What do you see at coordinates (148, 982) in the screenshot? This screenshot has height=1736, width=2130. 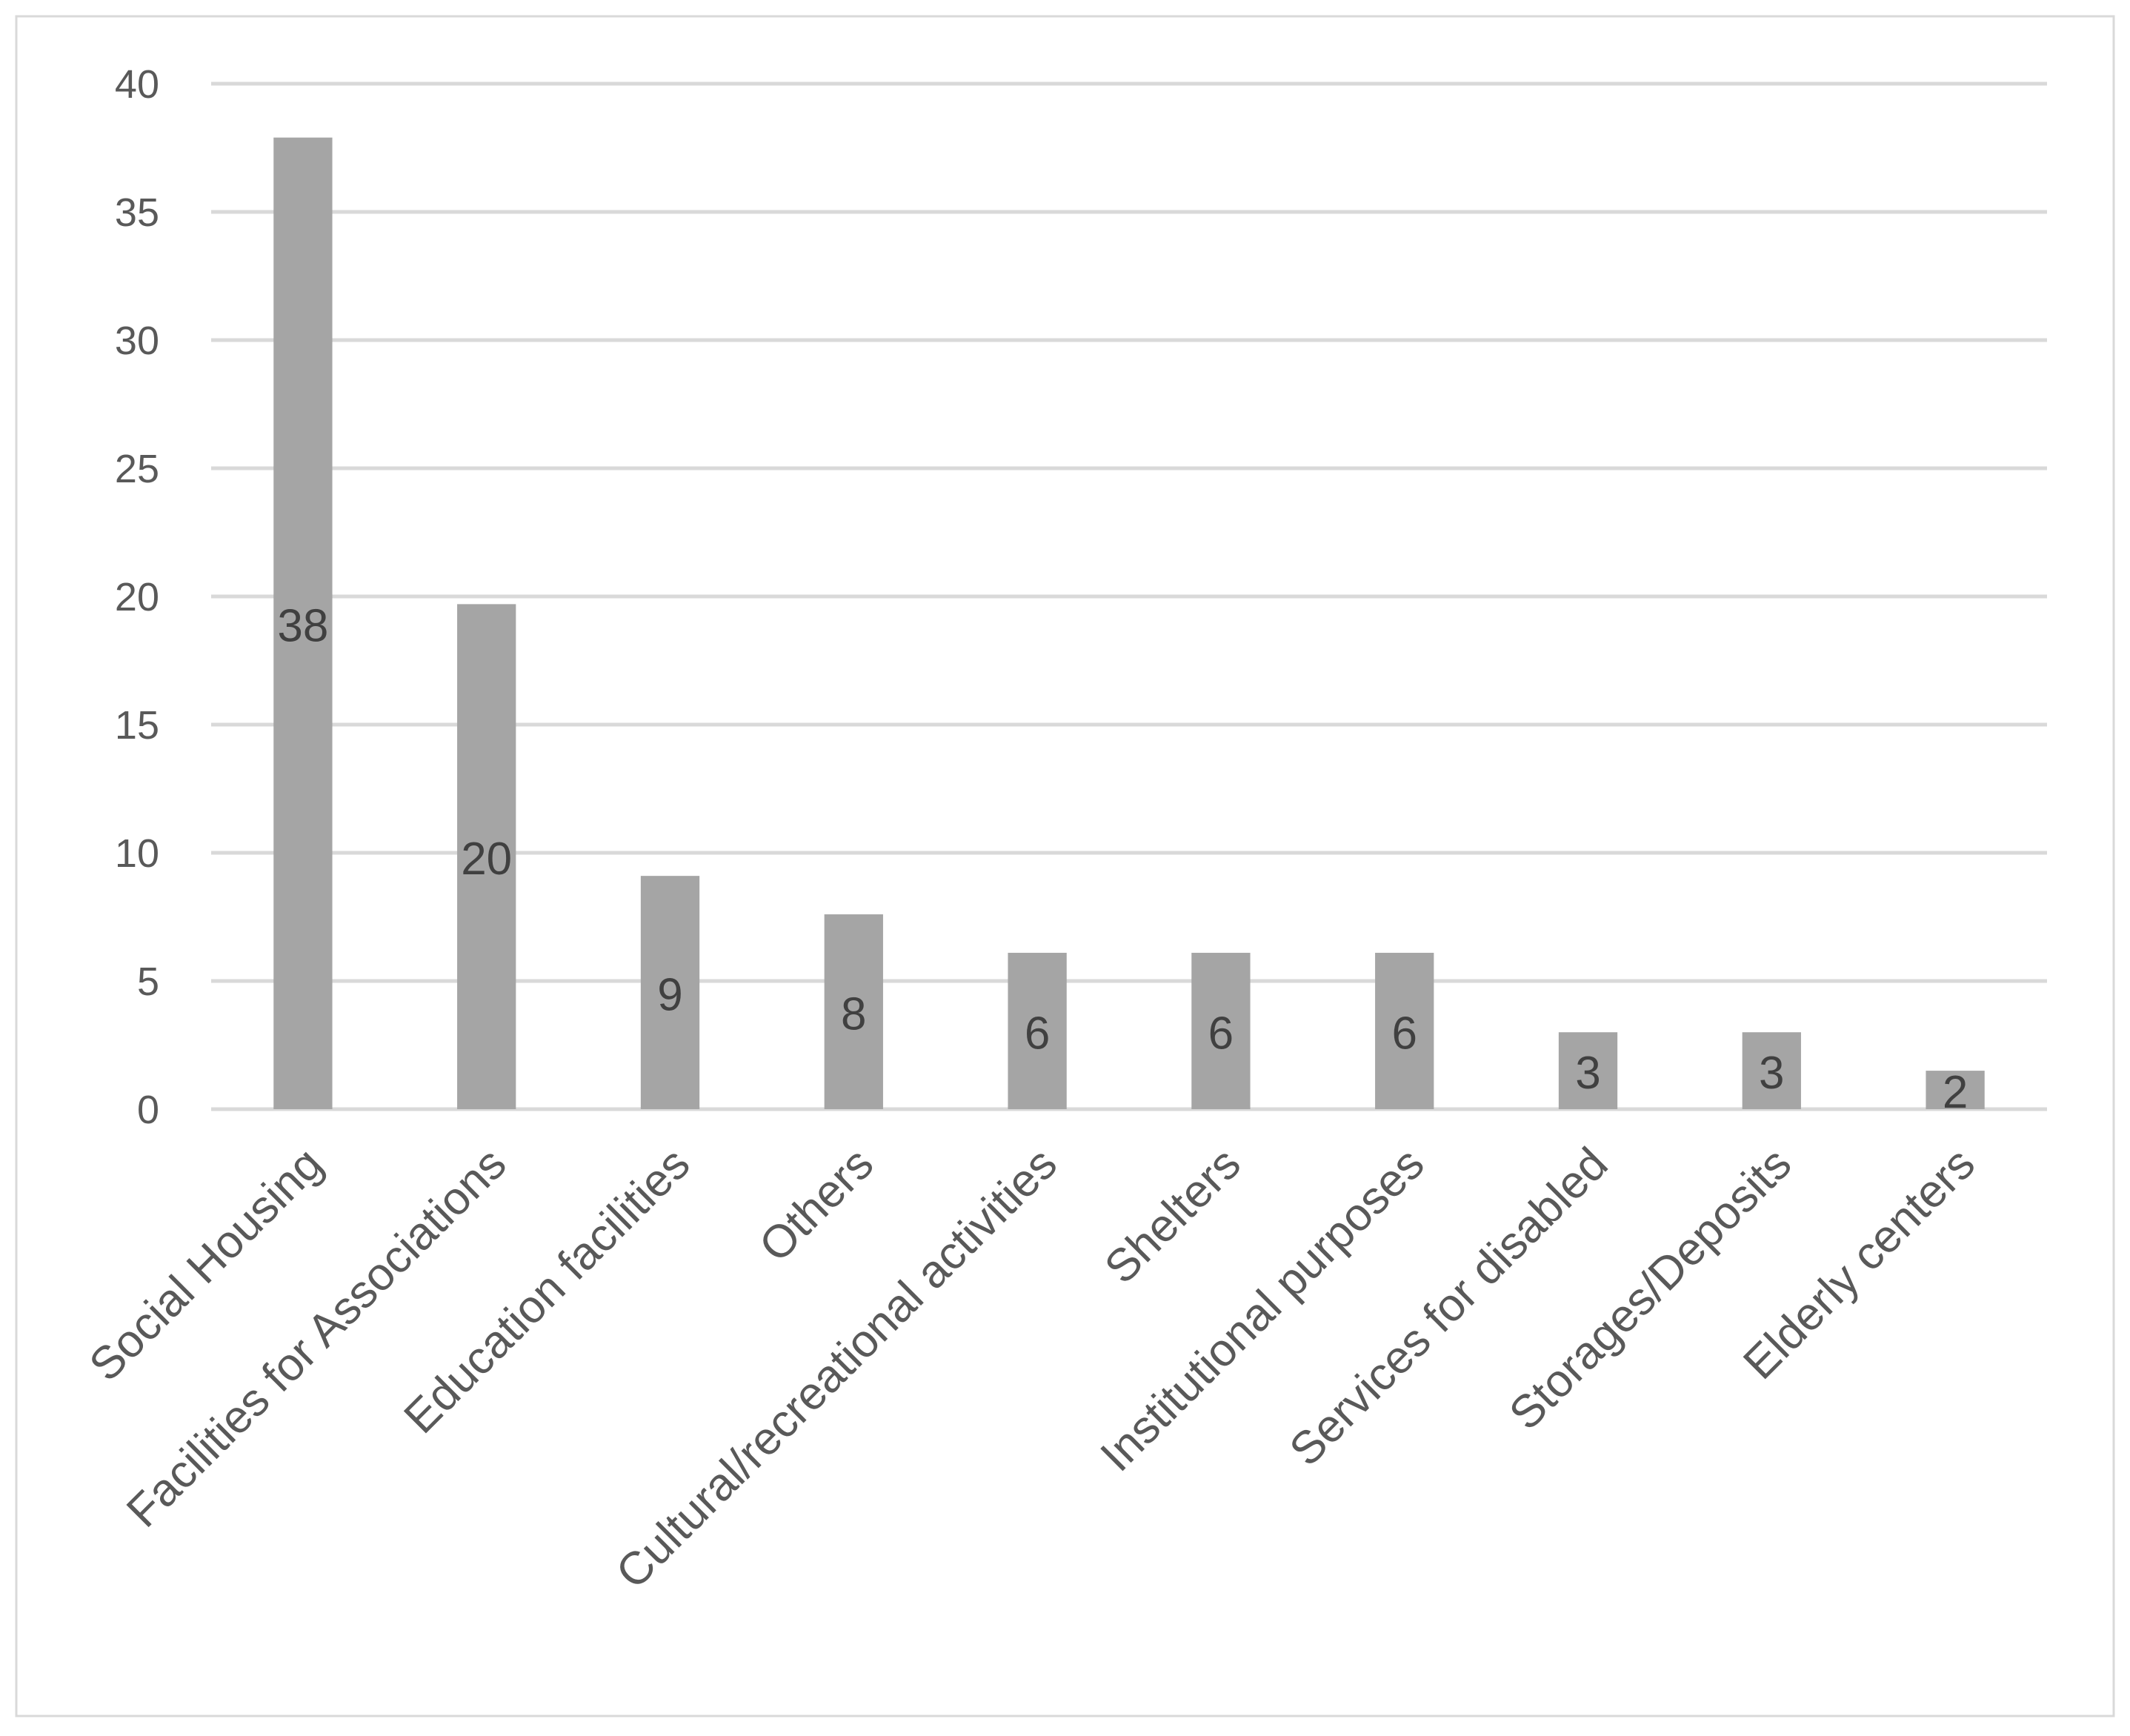 I see `y-tick-label: 5` at bounding box center [148, 982].